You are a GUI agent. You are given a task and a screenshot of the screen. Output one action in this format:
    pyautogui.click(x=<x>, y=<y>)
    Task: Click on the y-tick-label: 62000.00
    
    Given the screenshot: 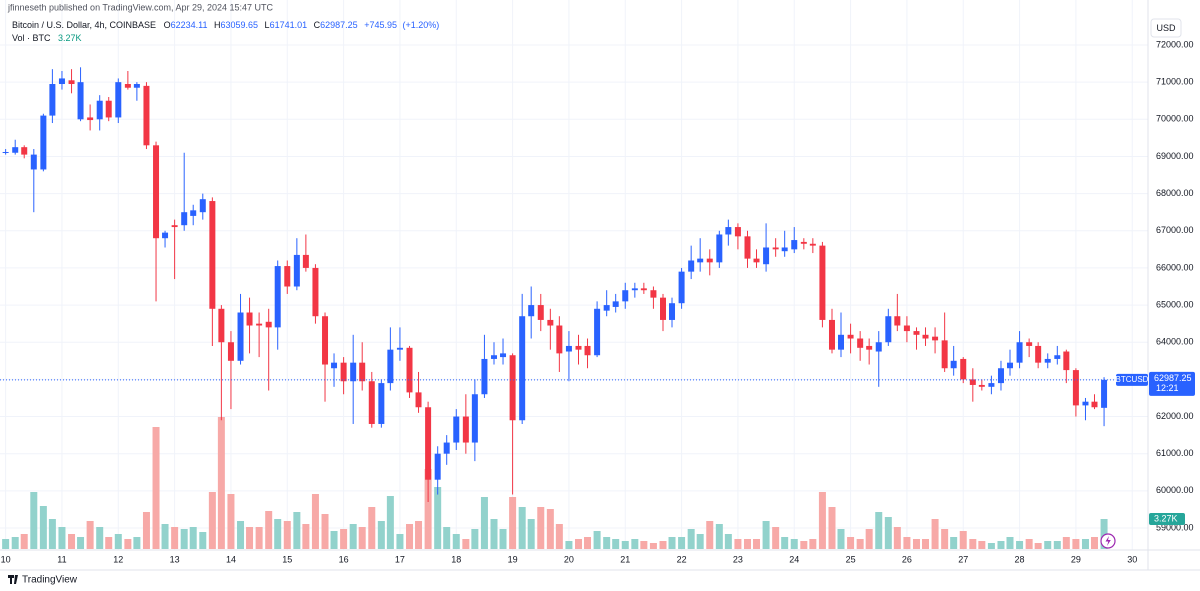 What is the action you would take?
    pyautogui.click(x=1175, y=416)
    